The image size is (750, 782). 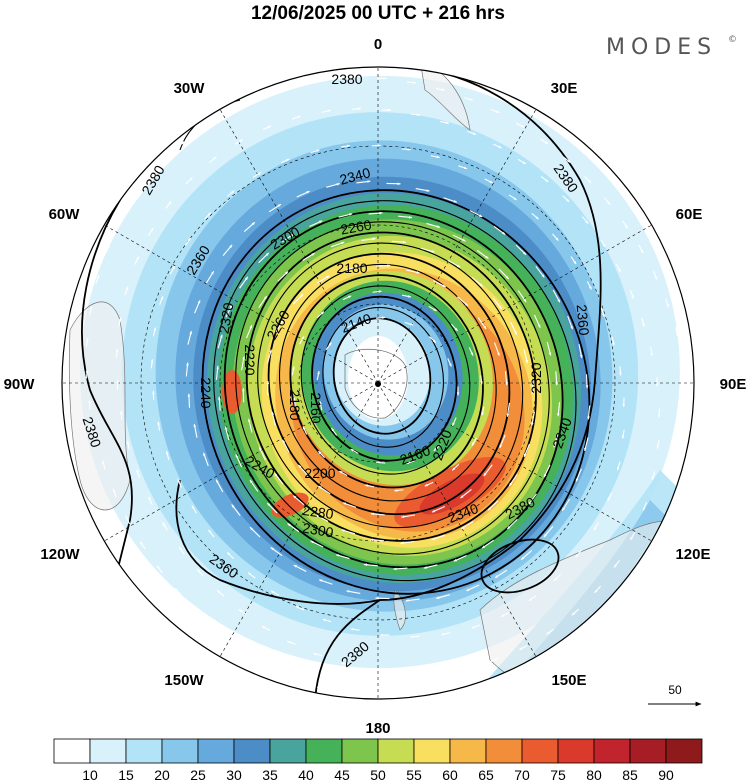 I want to click on contour-label-text: 2340, so click(x=355, y=176).